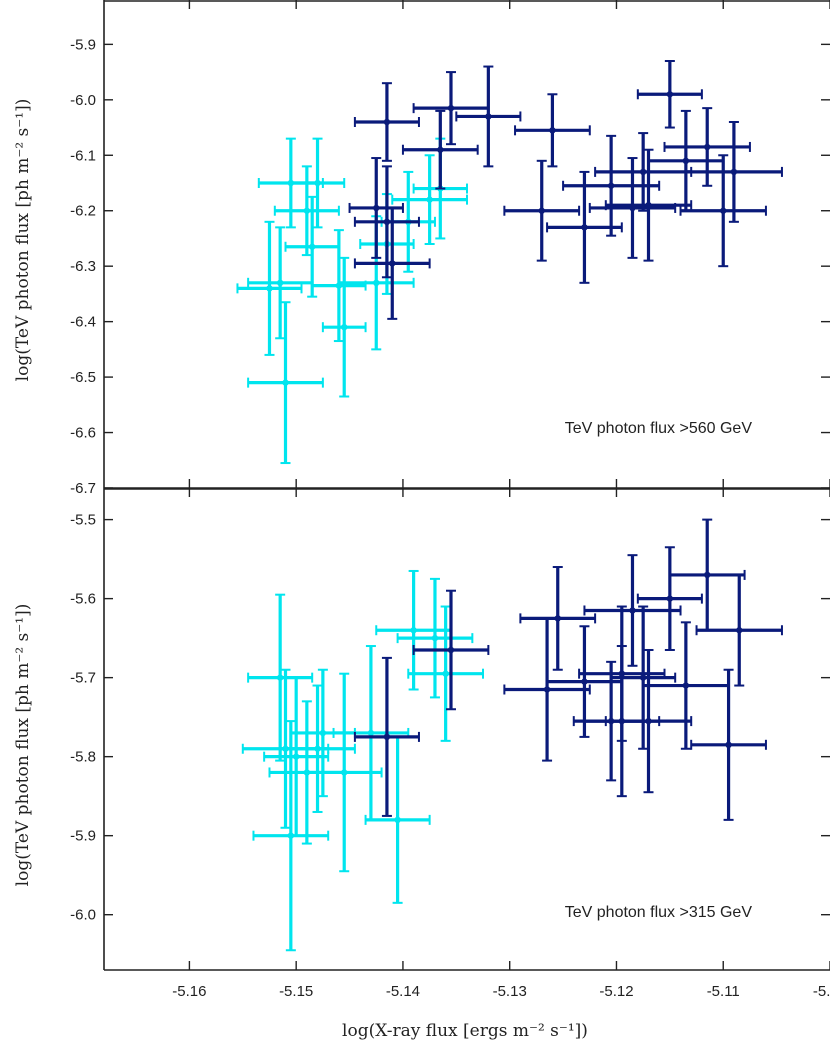 This screenshot has height=1054, width=830. Describe the element at coordinates (659, 428) in the screenshot. I see `annotation-top: TeV photon flux >560 GeV` at that location.